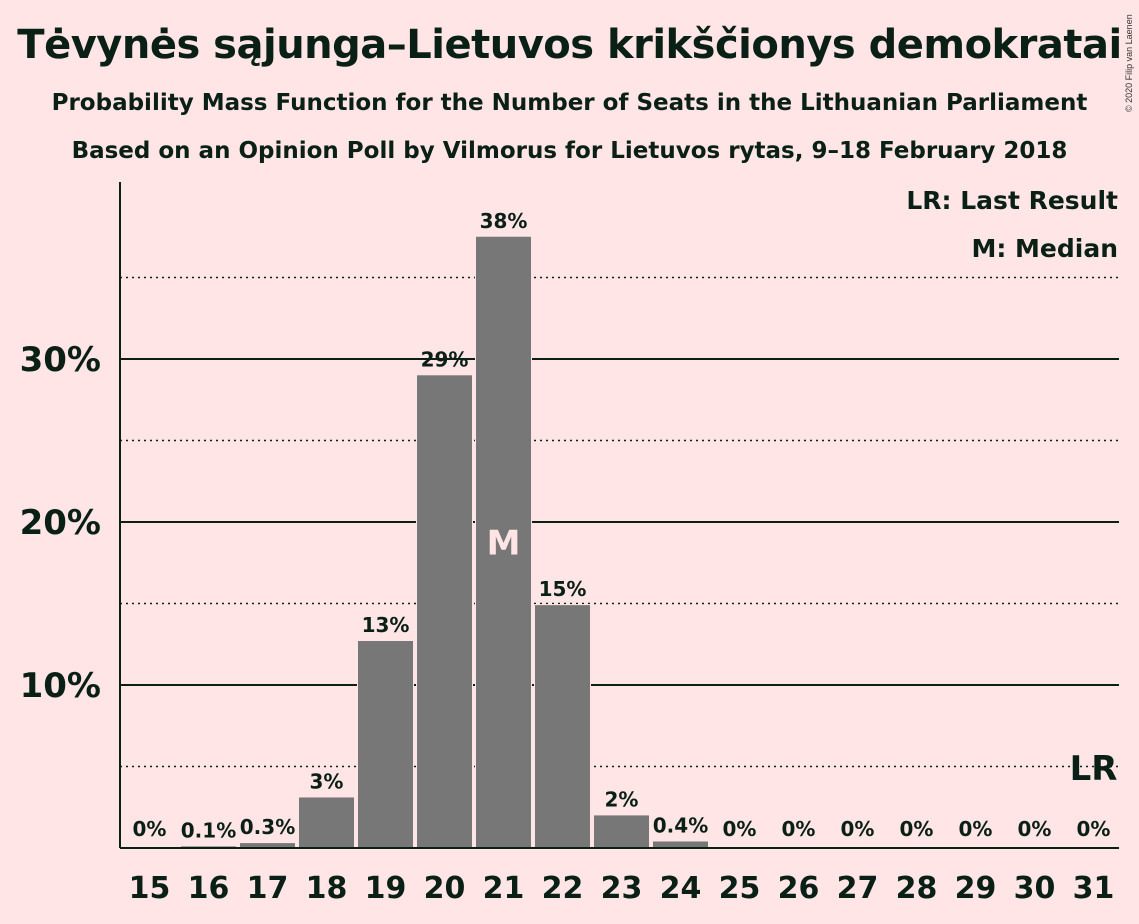 This screenshot has width=1139, height=924. What do you see at coordinates (799, 829) in the screenshot?
I see `data-label-26: 0%` at bounding box center [799, 829].